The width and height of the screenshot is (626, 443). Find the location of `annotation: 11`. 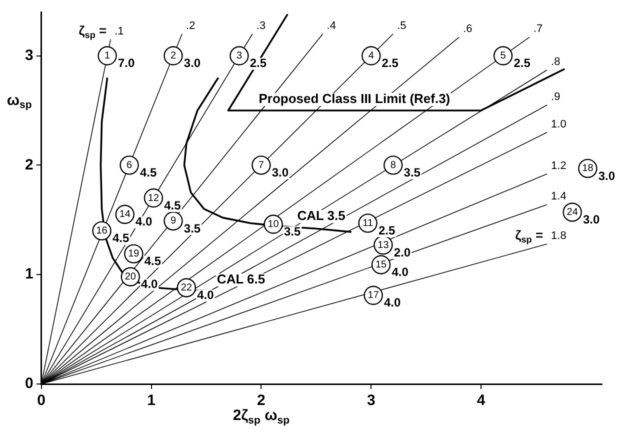

annotation: 11 is located at coordinates (368, 223).